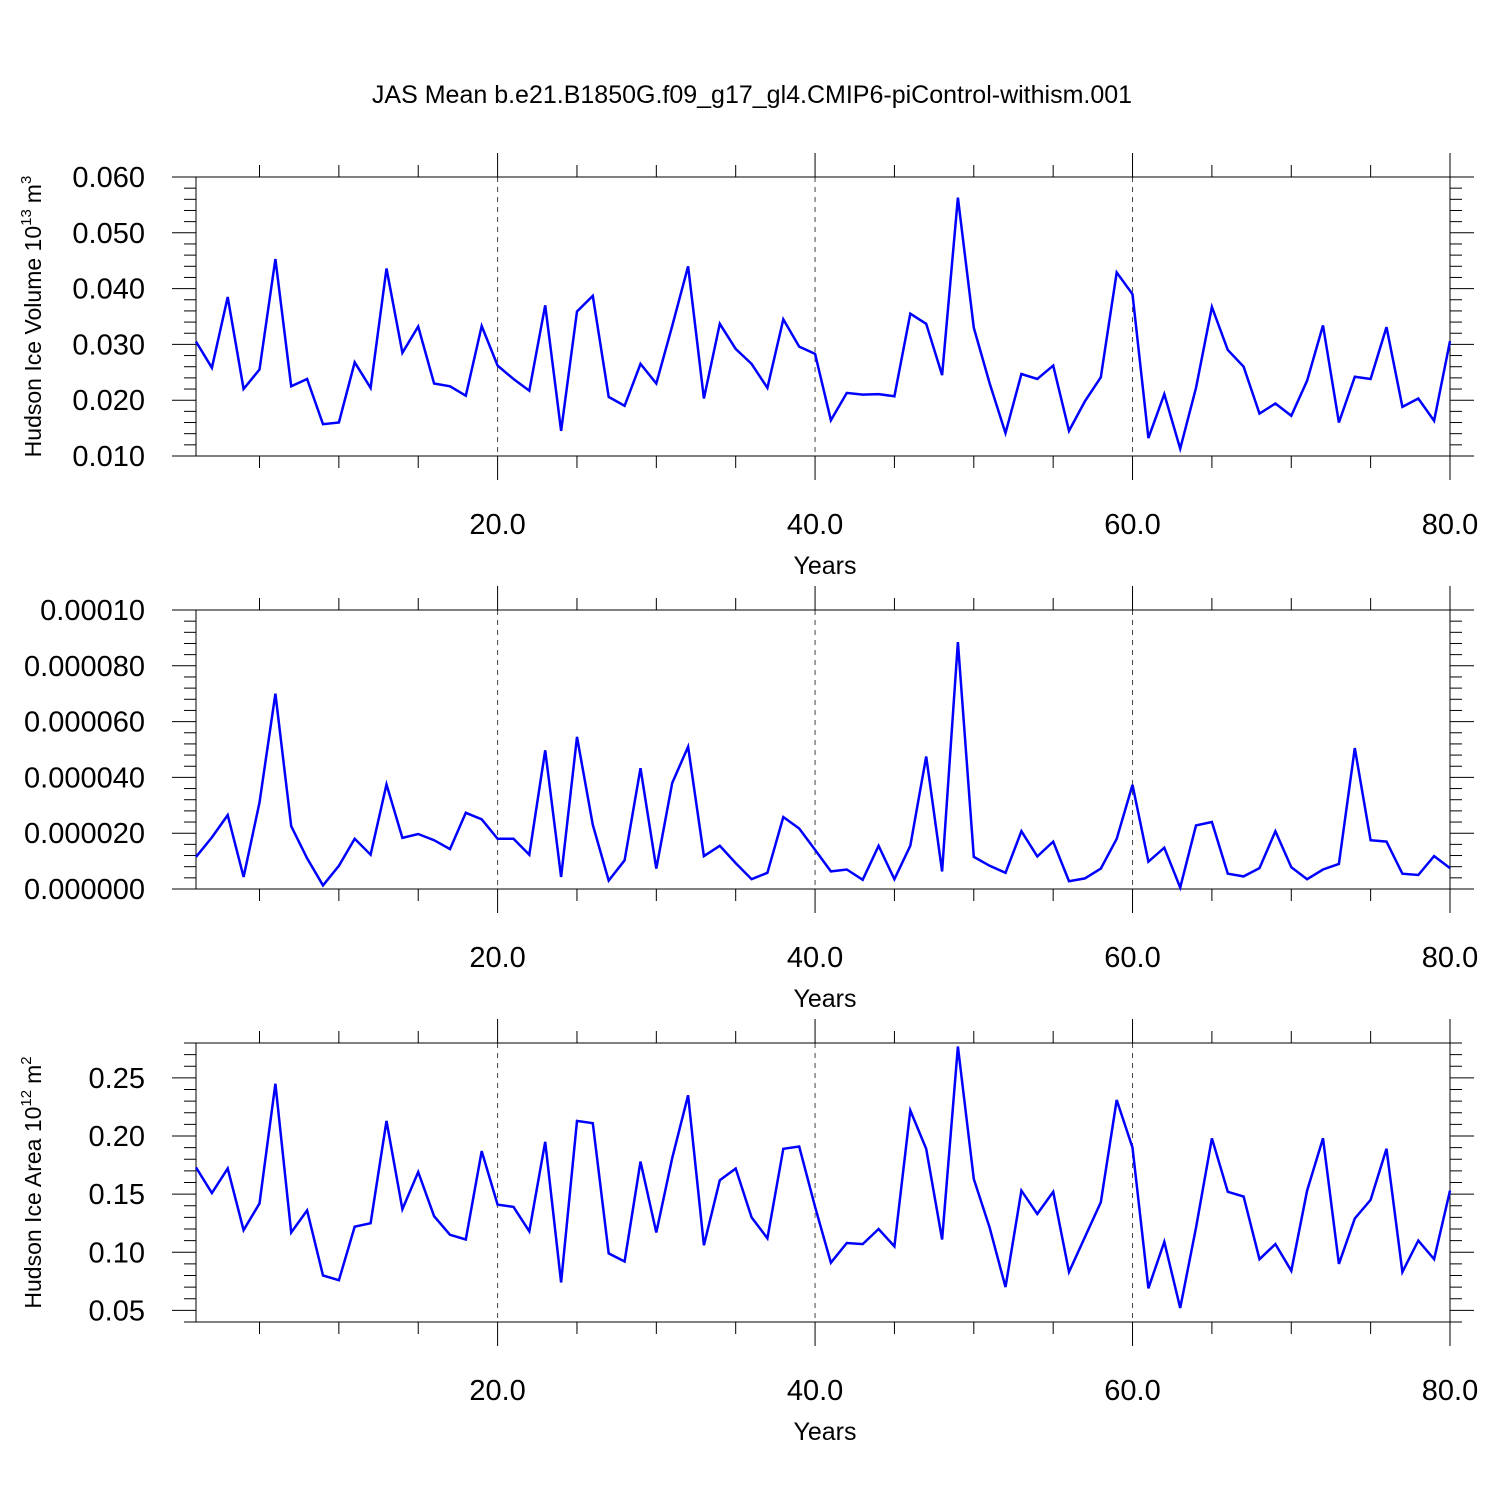 The image size is (1500, 1500). What do you see at coordinates (117, 1079) in the screenshot?
I see `y-tick-label: 0.25` at bounding box center [117, 1079].